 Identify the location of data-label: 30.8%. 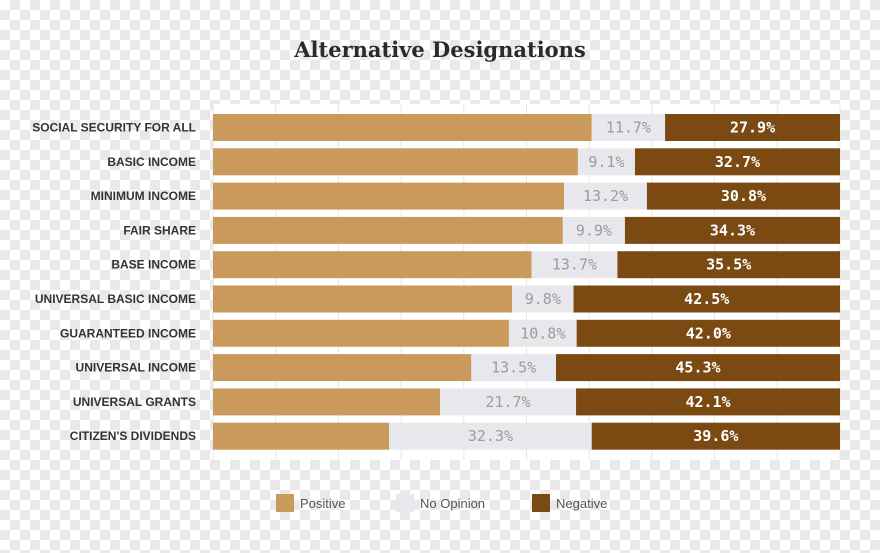
(743, 196).